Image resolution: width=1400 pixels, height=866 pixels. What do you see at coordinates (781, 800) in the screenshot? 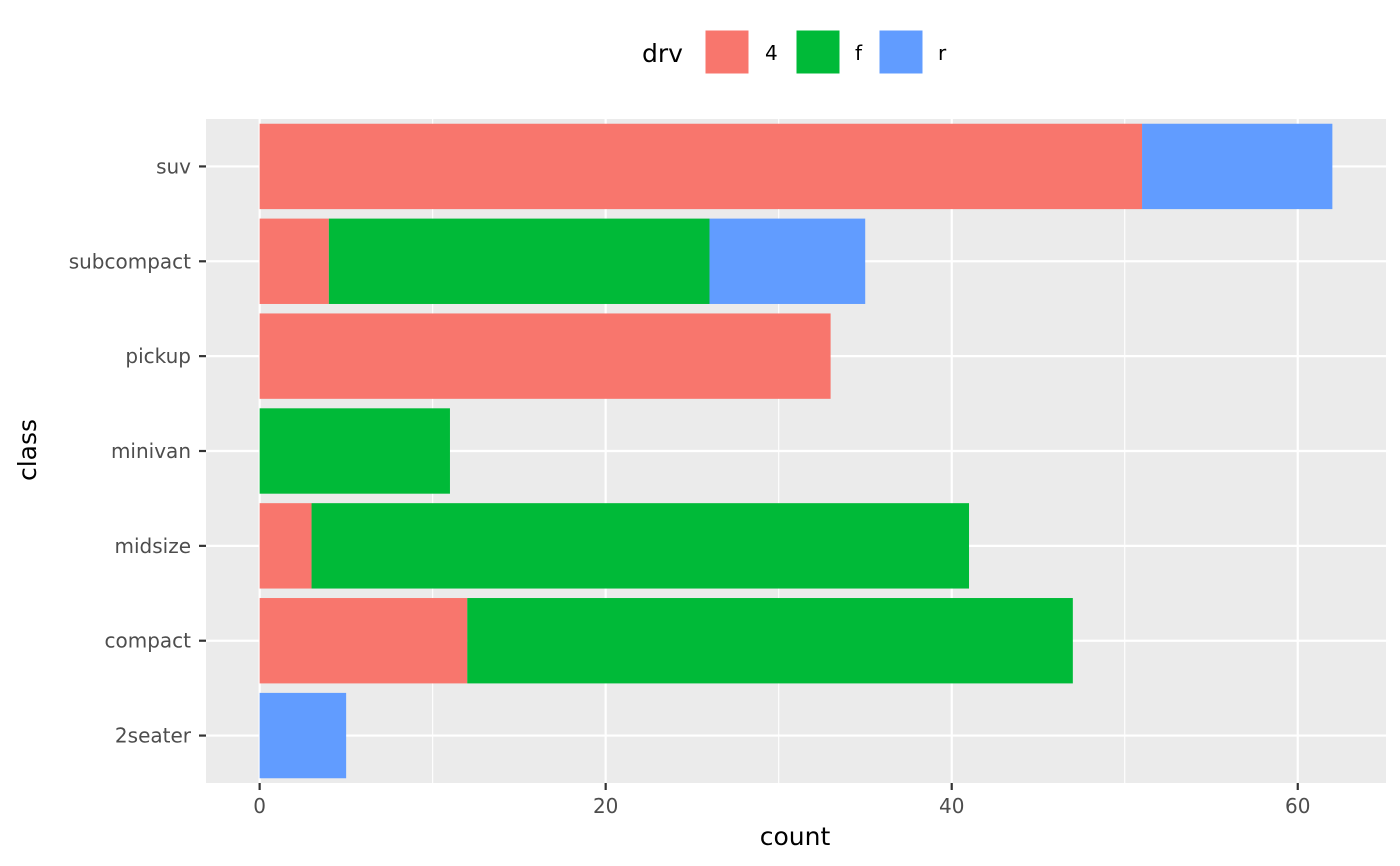
I see `x-axis: 0 20 40 60` at bounding box center [781, 800].